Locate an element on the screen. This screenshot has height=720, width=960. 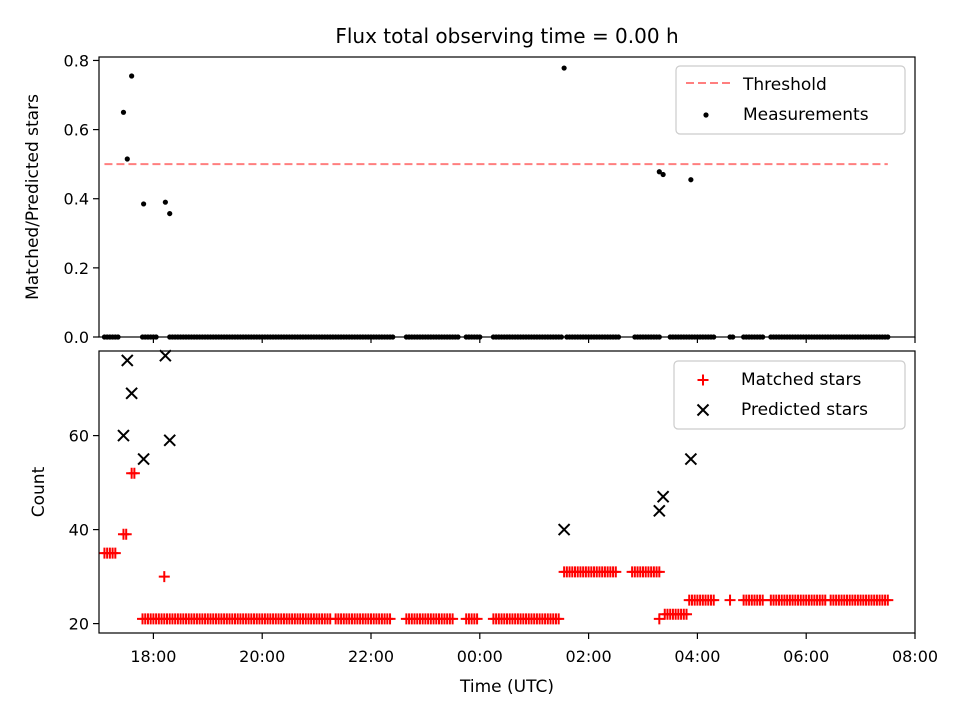
top-y-tick-label: 0.0 is located at coordinates (76, 337).